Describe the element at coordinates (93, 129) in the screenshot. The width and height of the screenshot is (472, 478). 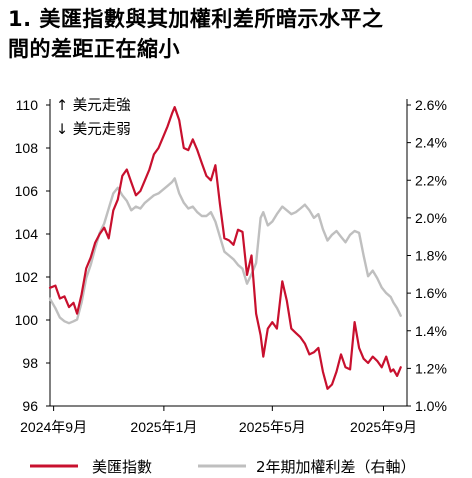
I see `annotation-usd-weak: ↓ 美元走弱` at that location.